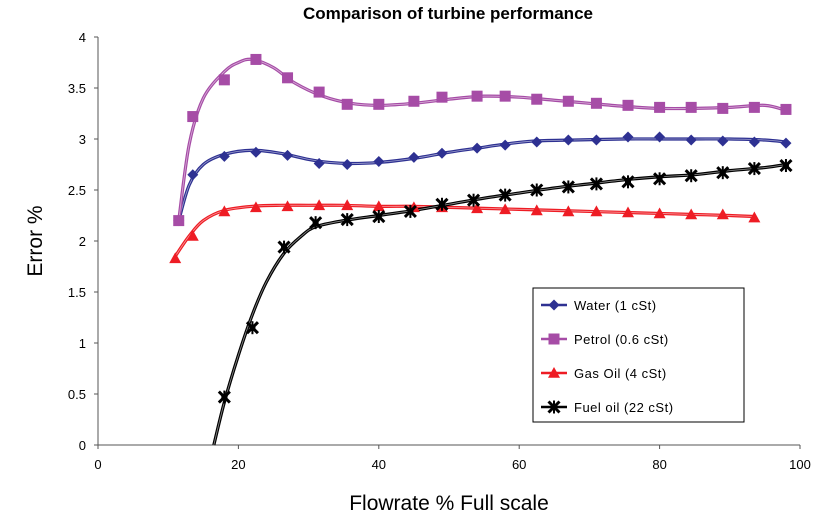 The image size is (821, 522). What do you see at coordinates (77, 88) in the screenshot?
I see `y-tick-label: 3.5` at bounding box center [77, 88].